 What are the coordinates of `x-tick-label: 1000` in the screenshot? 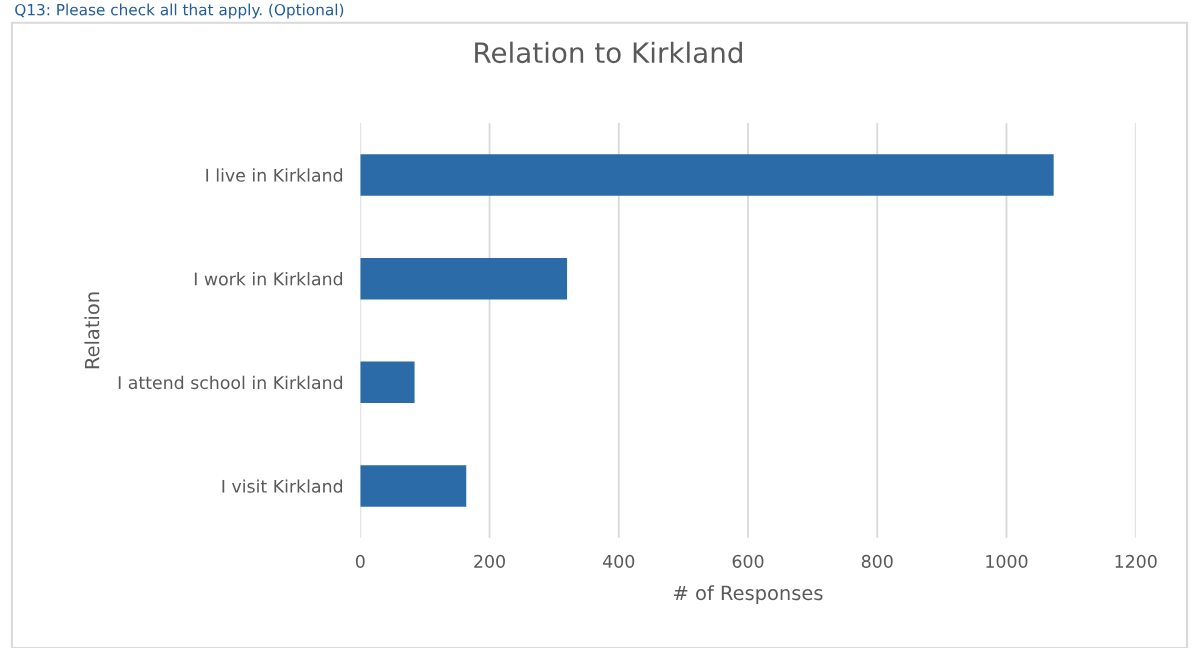 It's located at (1007, 561).